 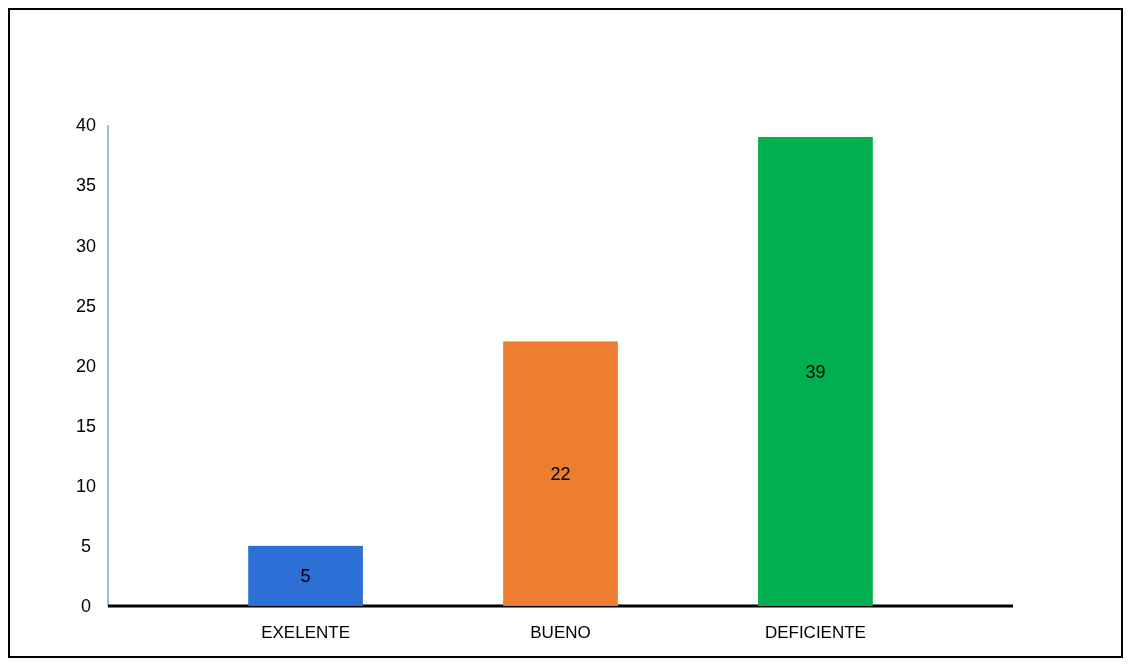 I want to click on data-label: 5, so click(x=305, y=576).